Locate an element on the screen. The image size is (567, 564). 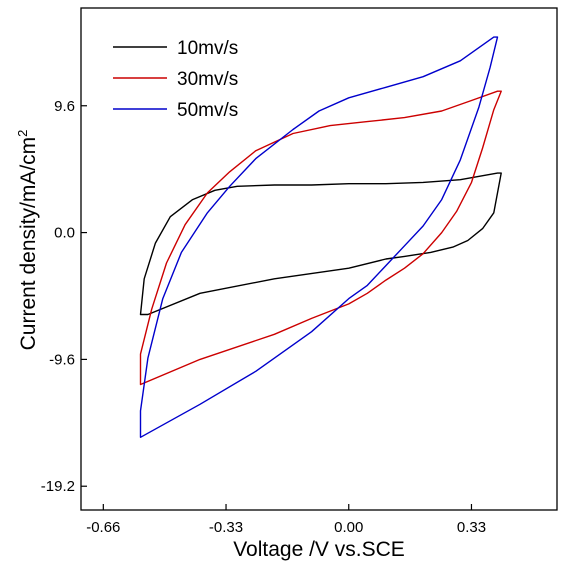
y-tick-label: -19.2 is located at coordinates (58, 486).